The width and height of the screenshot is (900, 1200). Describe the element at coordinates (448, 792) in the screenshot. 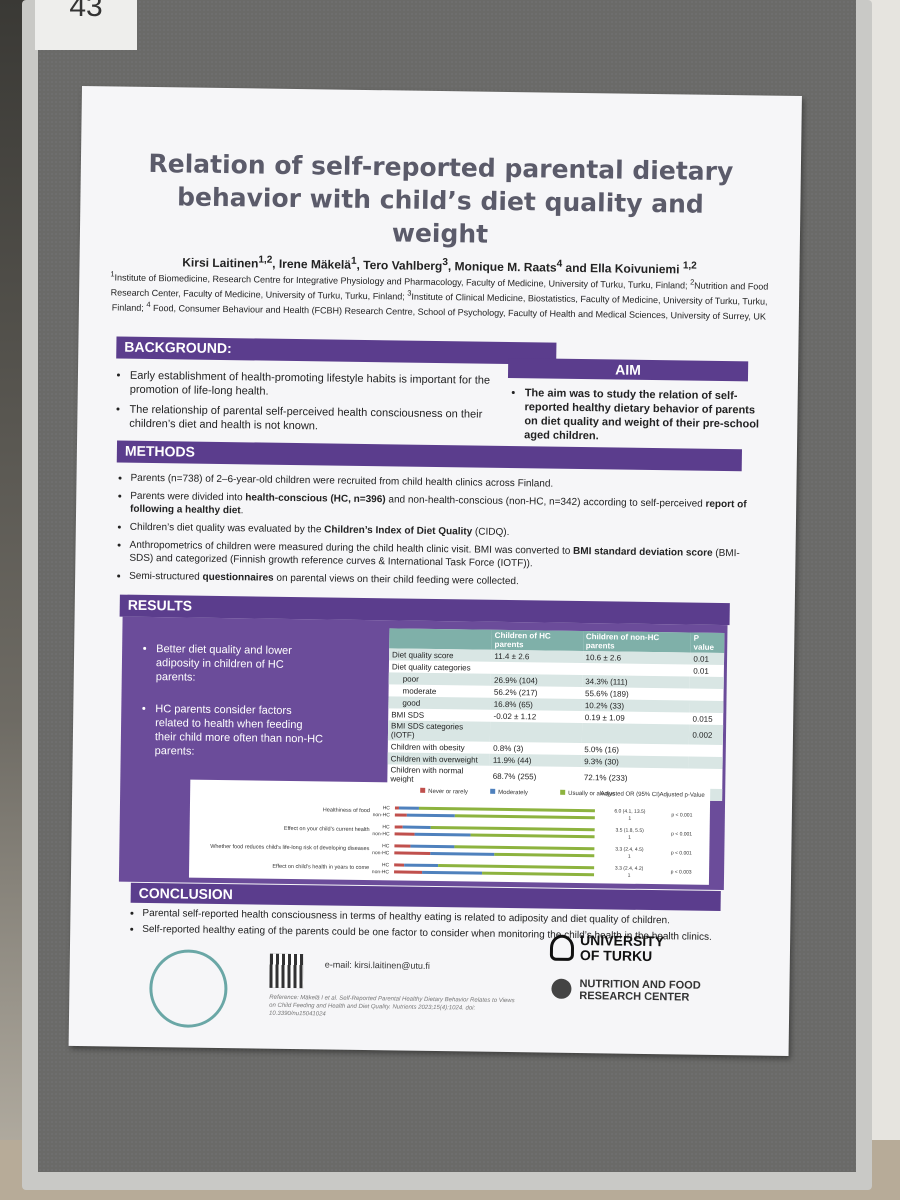

I see `legend-label: Never or rarely` at that location.